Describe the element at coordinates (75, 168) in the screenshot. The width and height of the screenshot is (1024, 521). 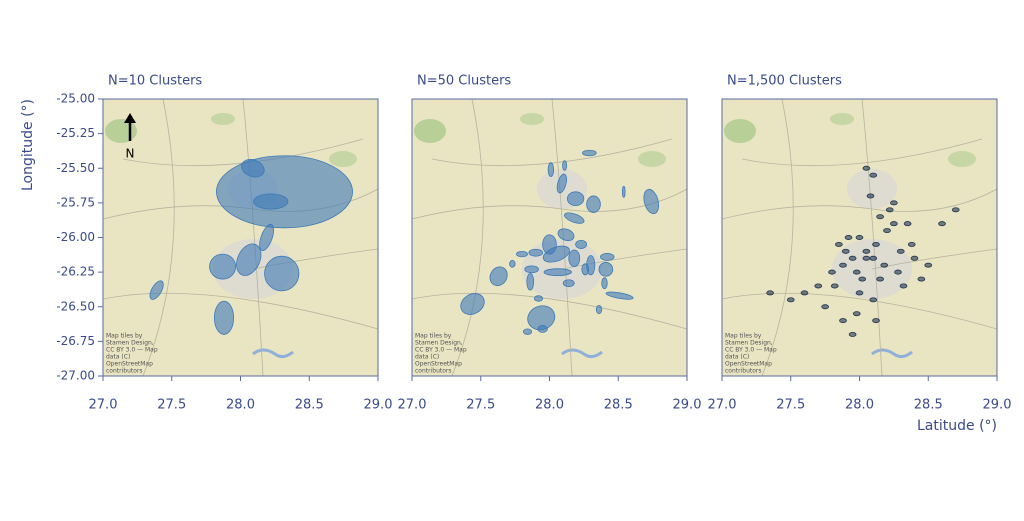
I see `y-tick-label: -25.50` at that location.